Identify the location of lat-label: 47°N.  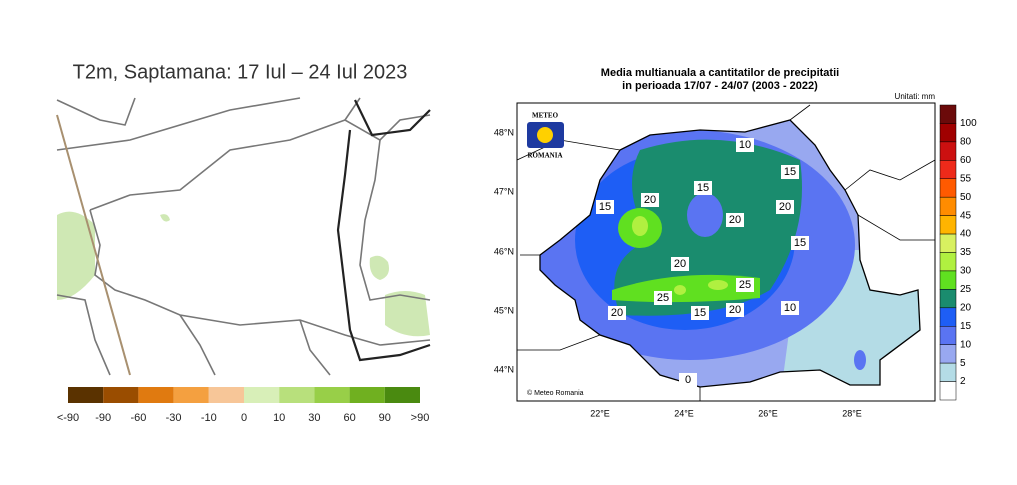
(504, 191).